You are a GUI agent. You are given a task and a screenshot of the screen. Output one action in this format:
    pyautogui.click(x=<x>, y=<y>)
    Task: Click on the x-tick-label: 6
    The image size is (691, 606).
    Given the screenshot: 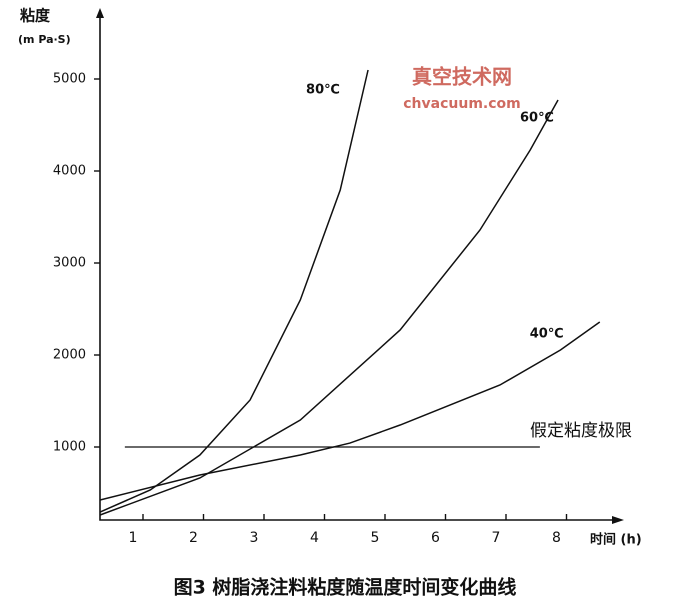 What is the action you would take?
    pyautogui.click(x=435, y=538)
    